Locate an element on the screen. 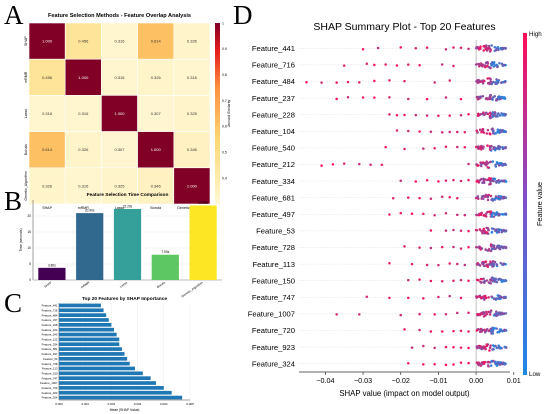 This screenshot has width=550, height=414. colorbar-tick-label: 0.7 is located at coordinates (224, 101).